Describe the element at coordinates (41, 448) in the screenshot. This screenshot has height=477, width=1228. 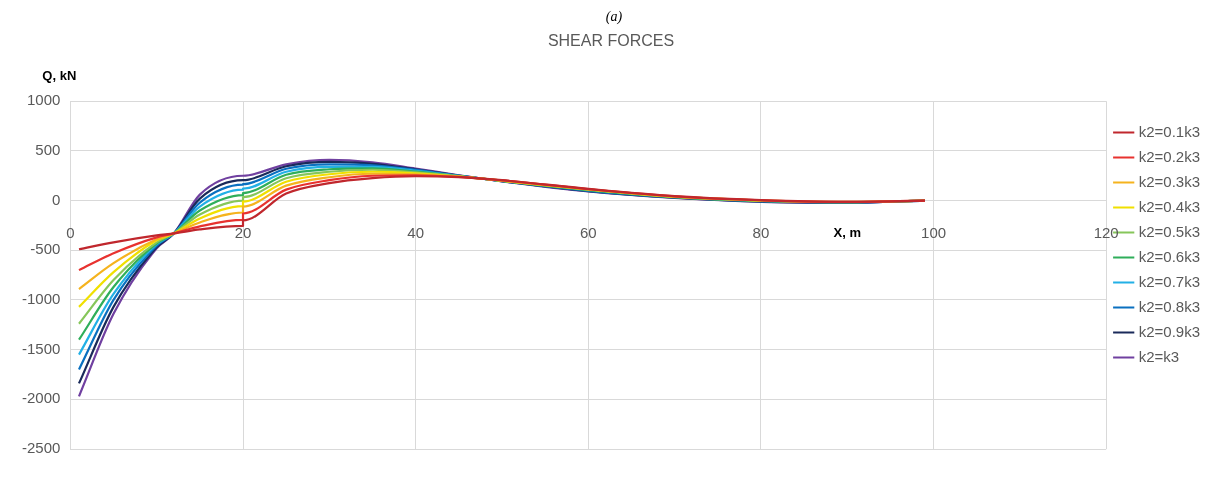
I see `y-tick-label: -2500` at that location.